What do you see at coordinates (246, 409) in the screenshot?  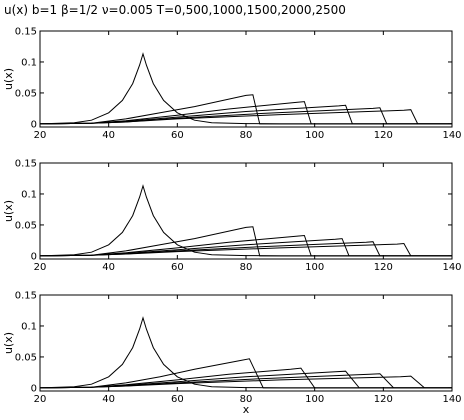 I see `x-axis-label: x` at bounding box center [246, 409].